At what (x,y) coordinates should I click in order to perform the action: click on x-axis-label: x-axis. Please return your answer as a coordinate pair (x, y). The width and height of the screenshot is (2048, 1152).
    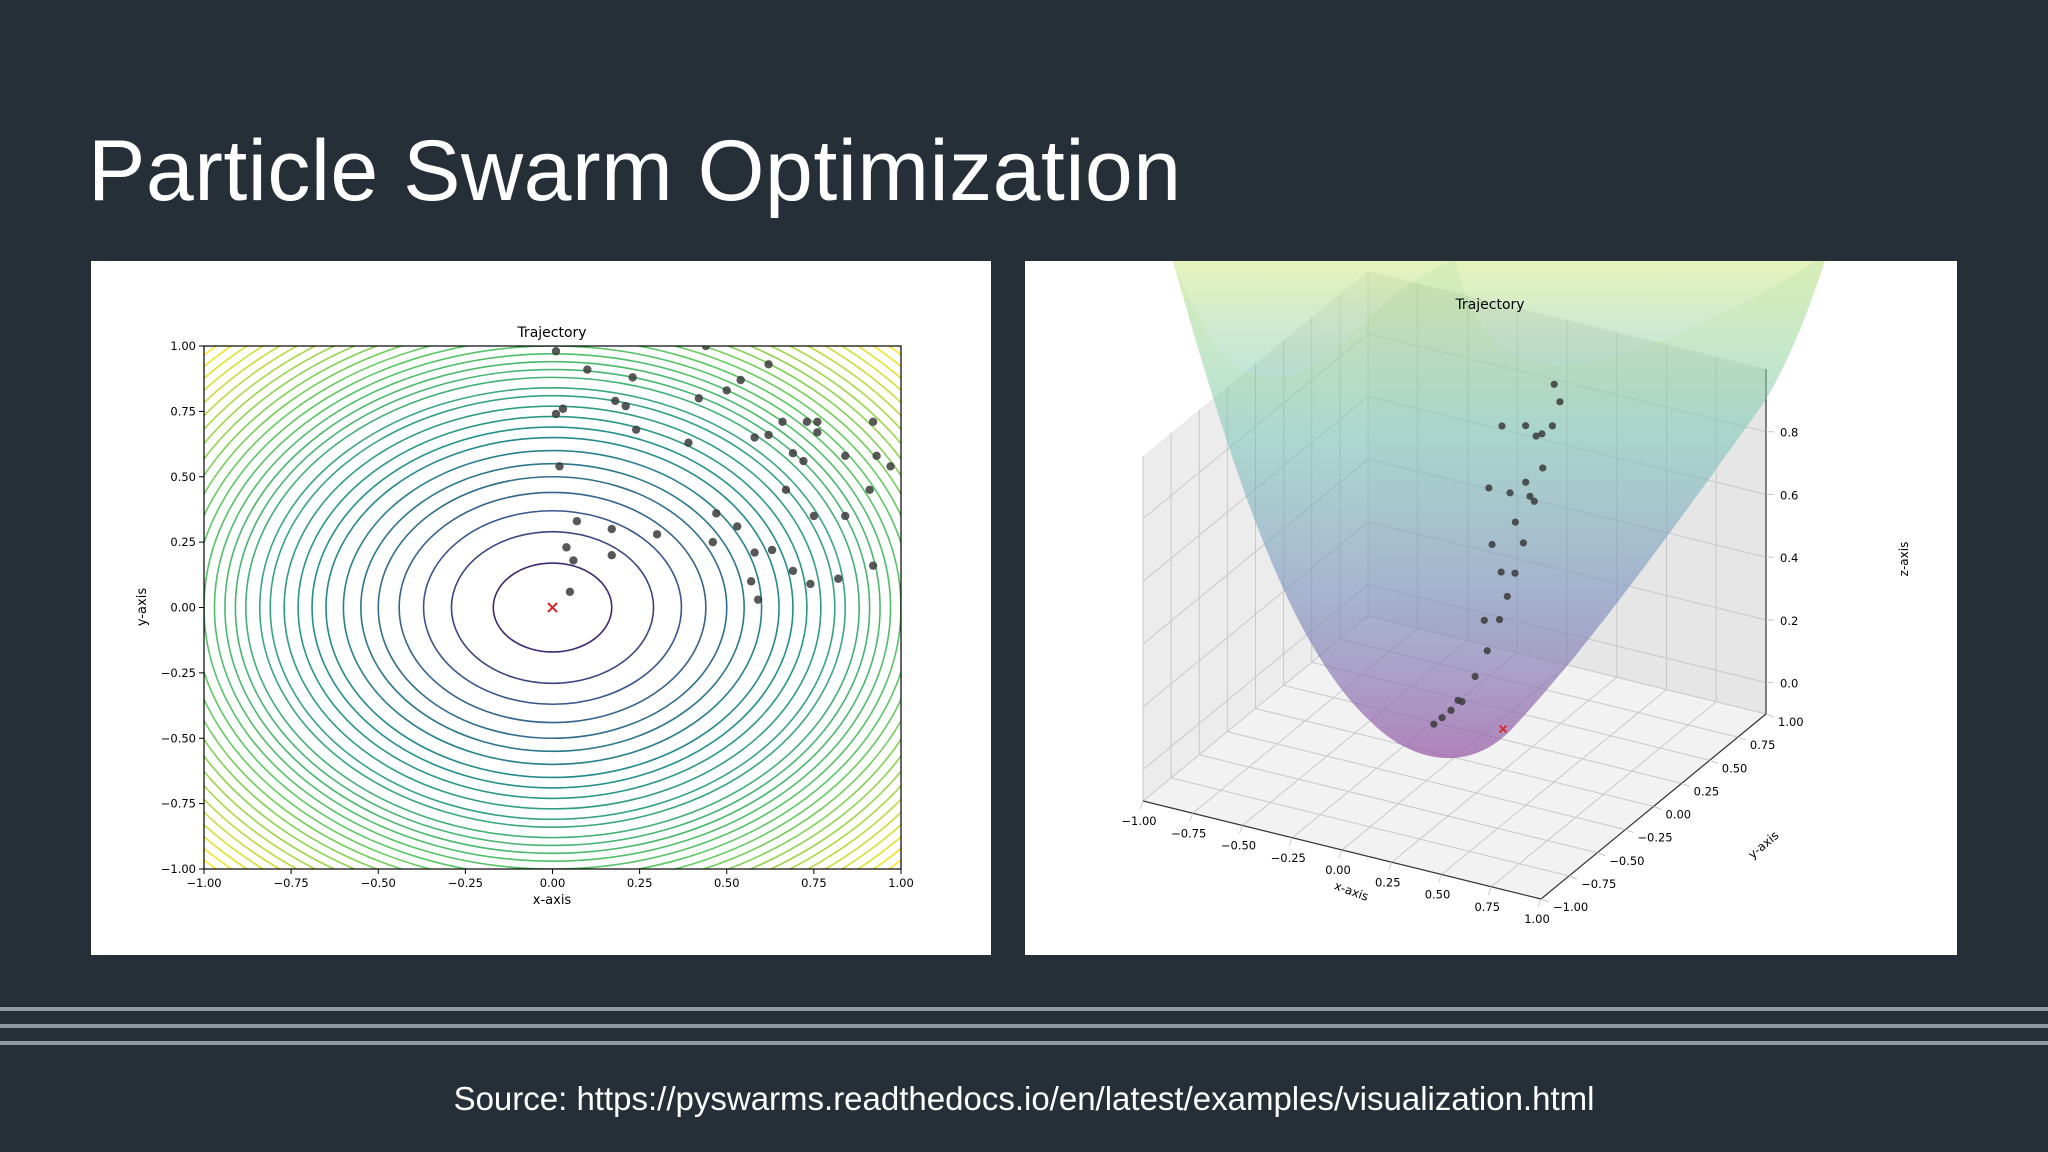
    Looking at the image, I should click on (552, 900).